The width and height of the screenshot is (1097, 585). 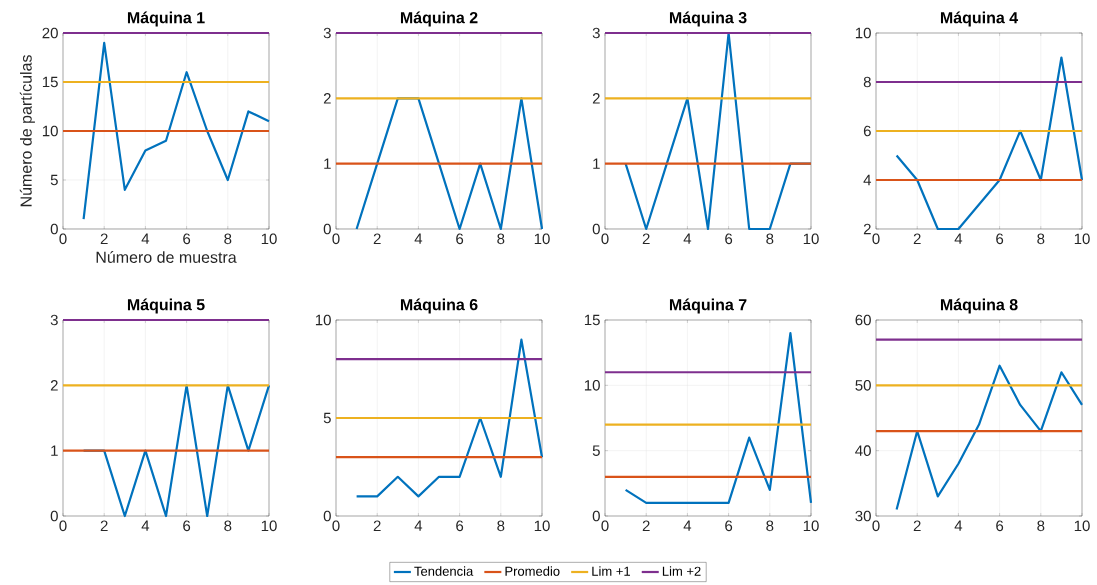 What do you see at coordinates (867, 131) in the screenshot?
I see `y-tick-label: 6` at bounding box center [867, 131].